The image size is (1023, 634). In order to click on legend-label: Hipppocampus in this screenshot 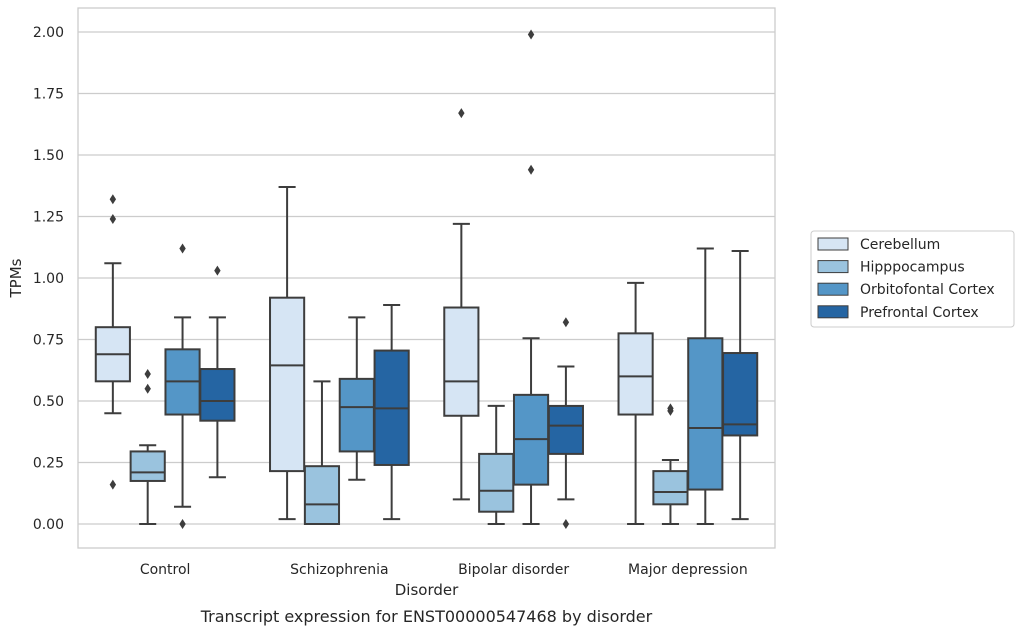, I will do `click(912, 268)`.